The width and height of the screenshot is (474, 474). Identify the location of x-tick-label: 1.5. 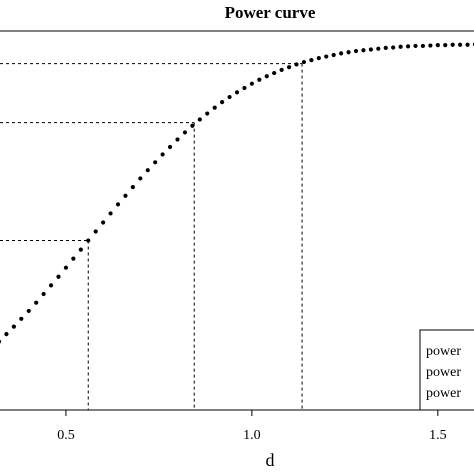
(438, 435).